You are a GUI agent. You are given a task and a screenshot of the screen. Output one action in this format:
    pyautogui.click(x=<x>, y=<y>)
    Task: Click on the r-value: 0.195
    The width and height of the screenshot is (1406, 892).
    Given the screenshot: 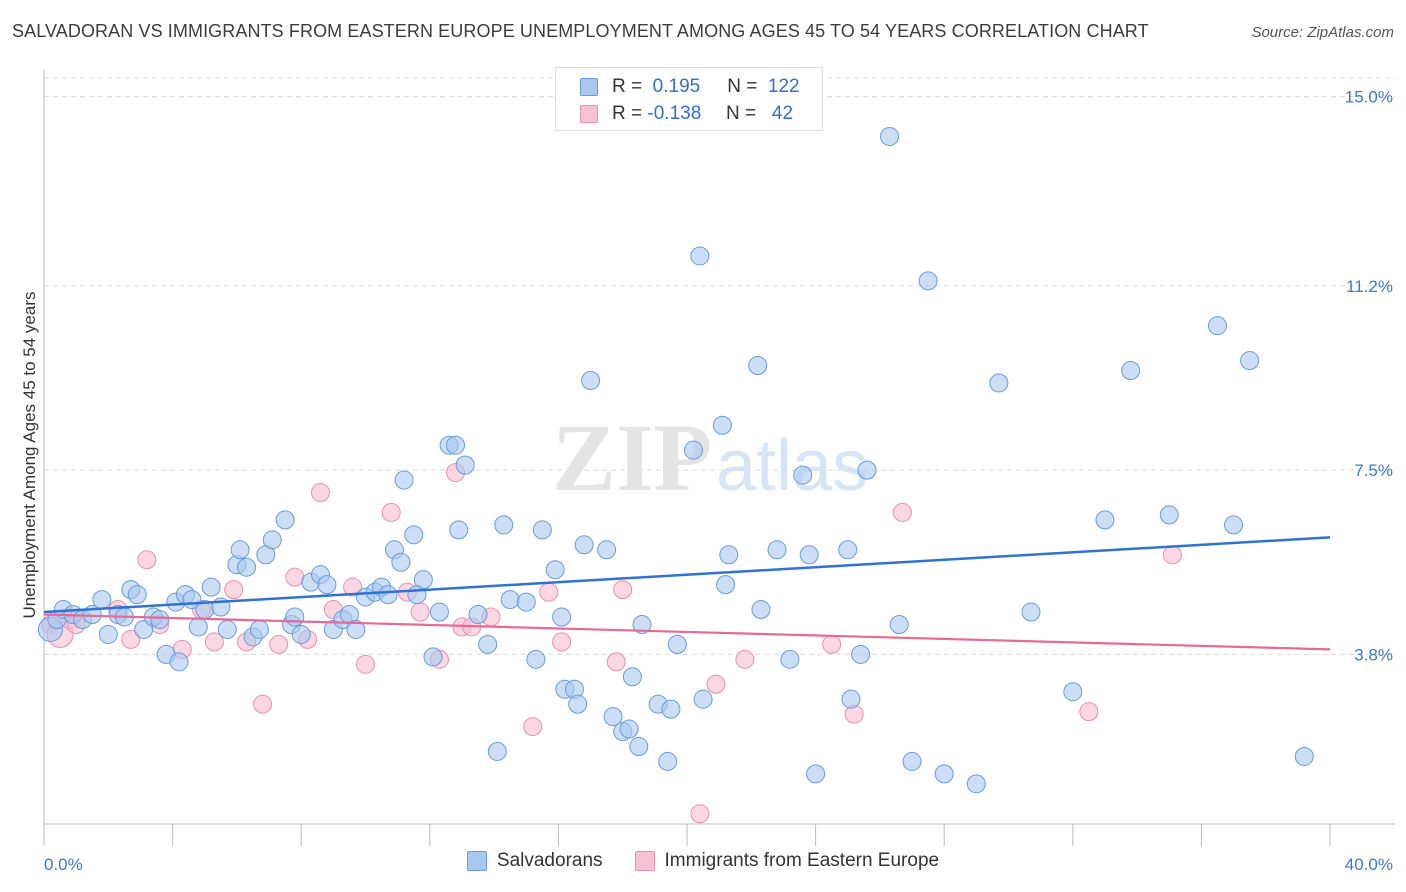 What is the action you would take?
    pyautogui.click(x=676, y=86)
    